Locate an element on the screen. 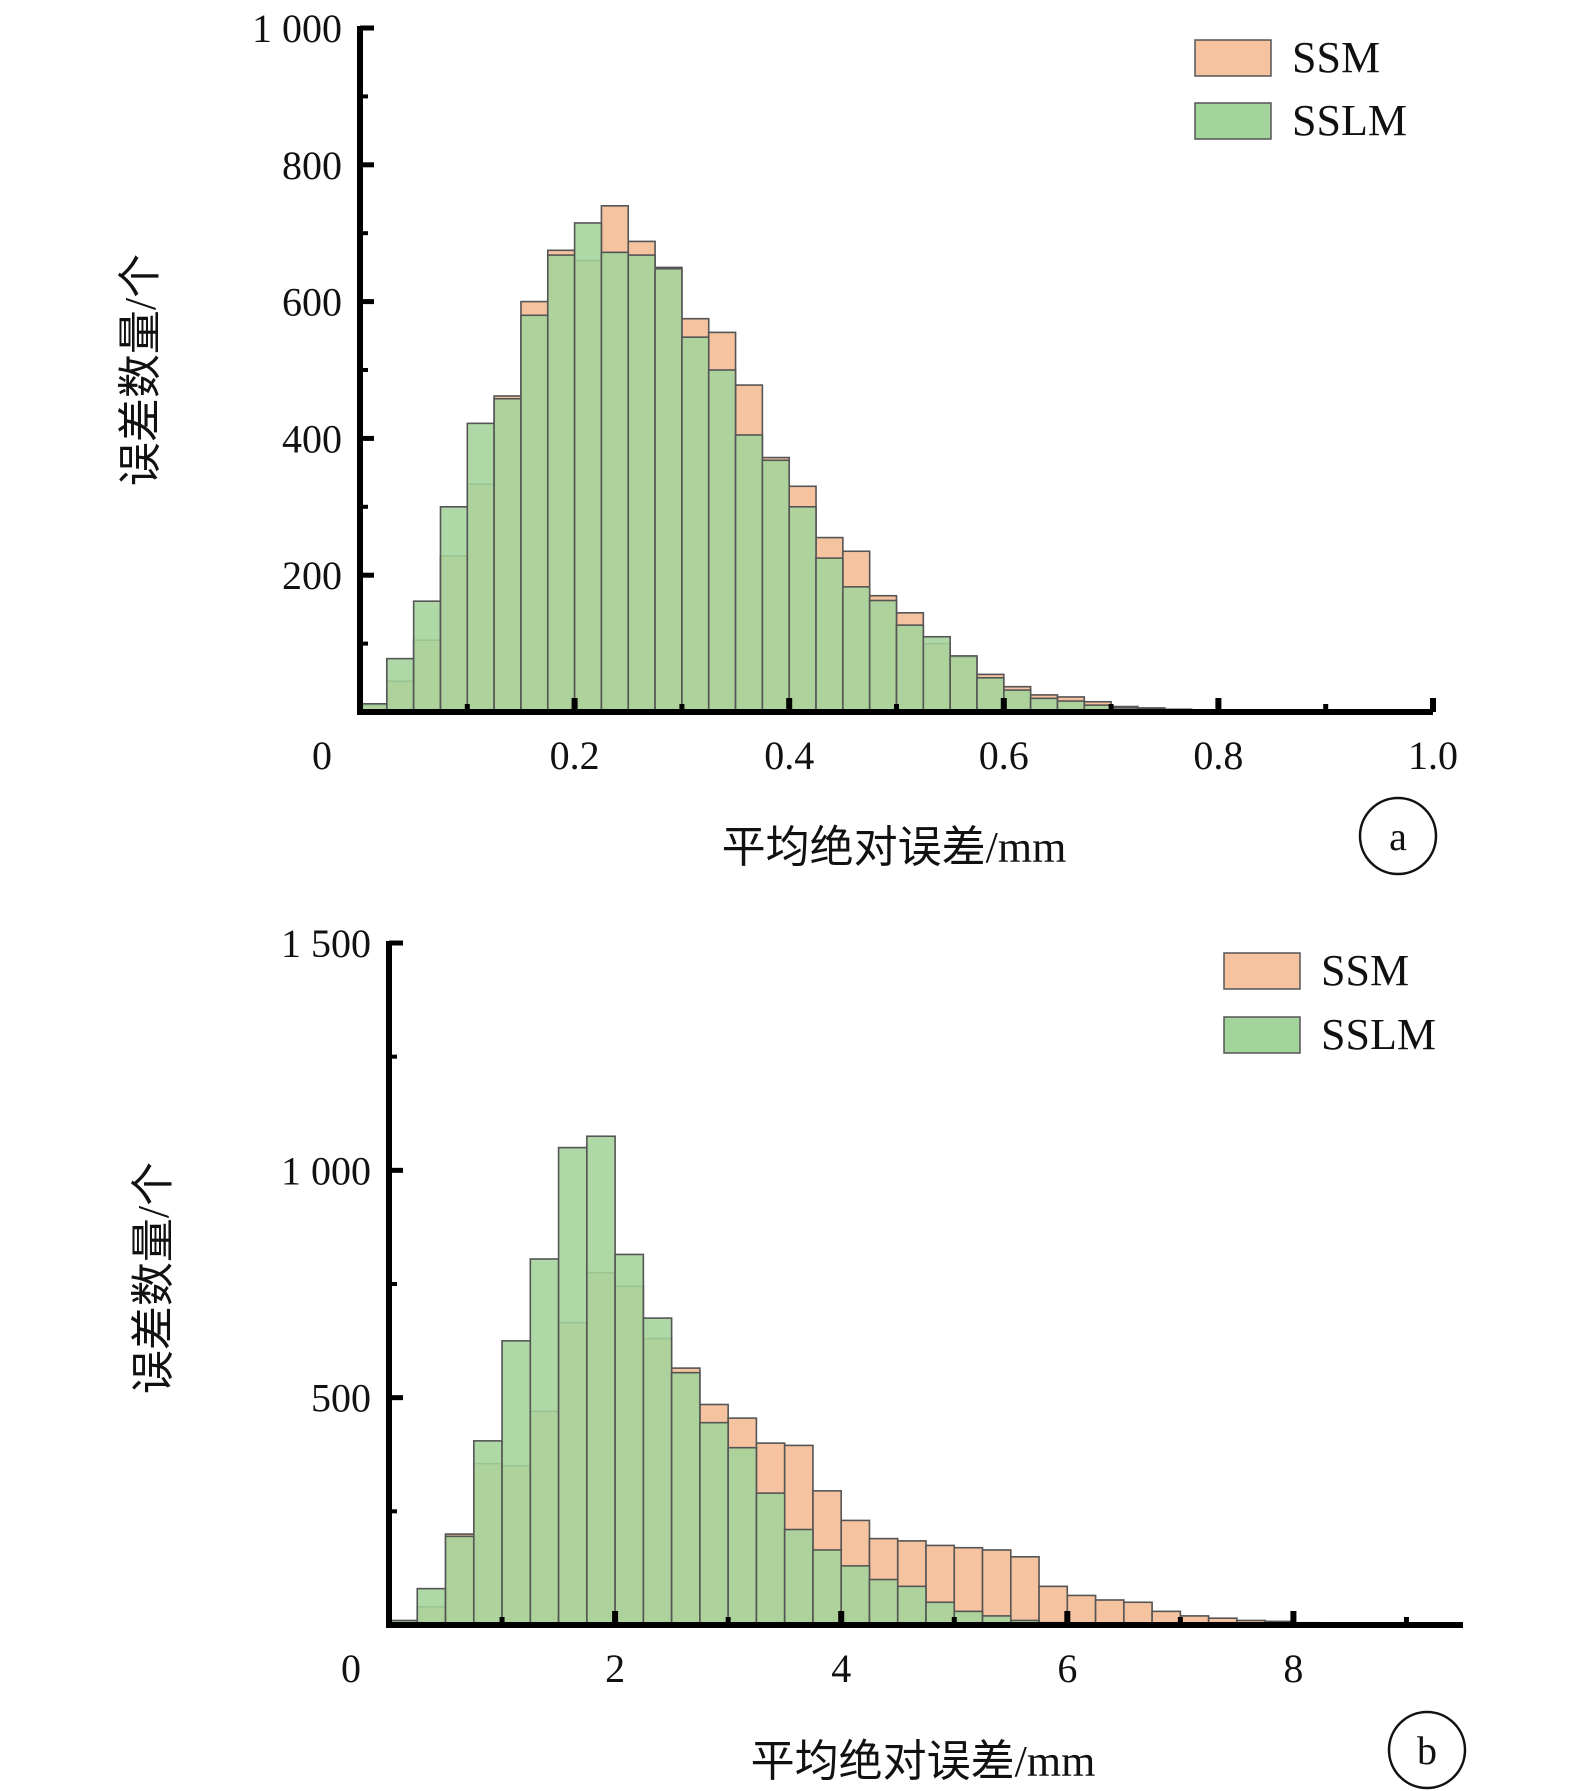  legend-swatch-sslm-b is located at coordinates (1262, 1035).